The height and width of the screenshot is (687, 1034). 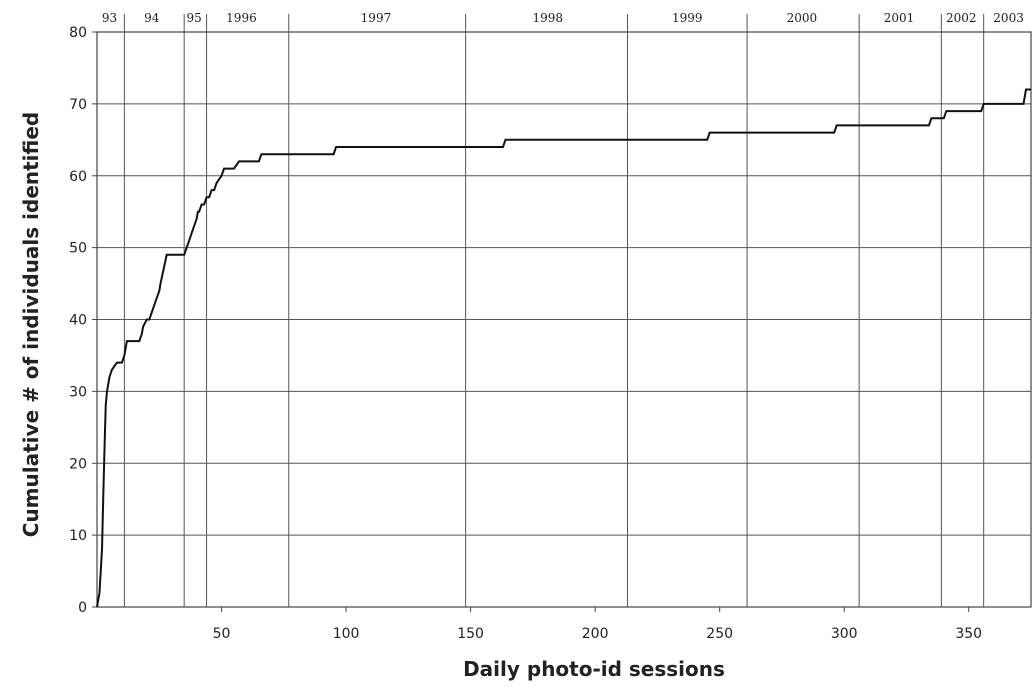 What do you see at coordinates (78, 105) in the screenshot?
I see `y-tick-label: 70` at bounding box center [78, 105].